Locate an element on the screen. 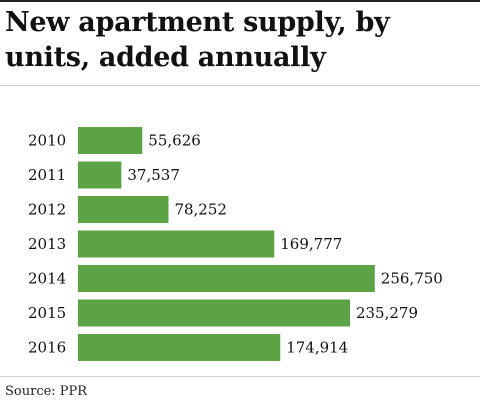 The width and height of the screenshot is (480, 408). category-label: 2012 is located at coordinates (47, 210).